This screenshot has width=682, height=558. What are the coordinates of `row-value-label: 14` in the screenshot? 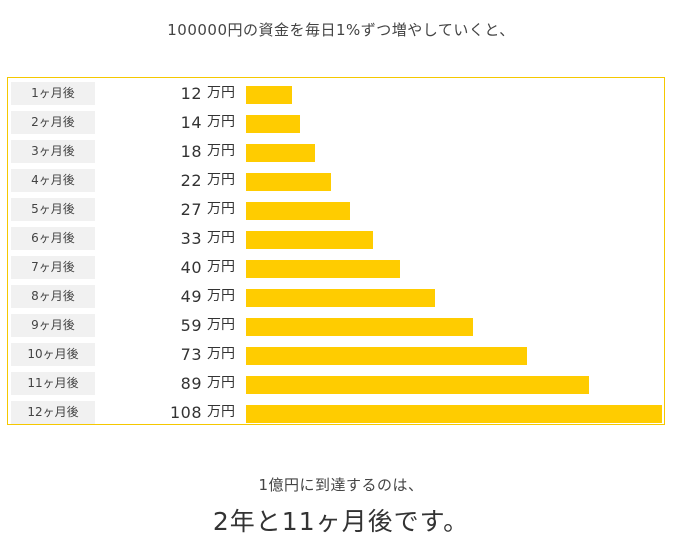 It's located at (191, 122).